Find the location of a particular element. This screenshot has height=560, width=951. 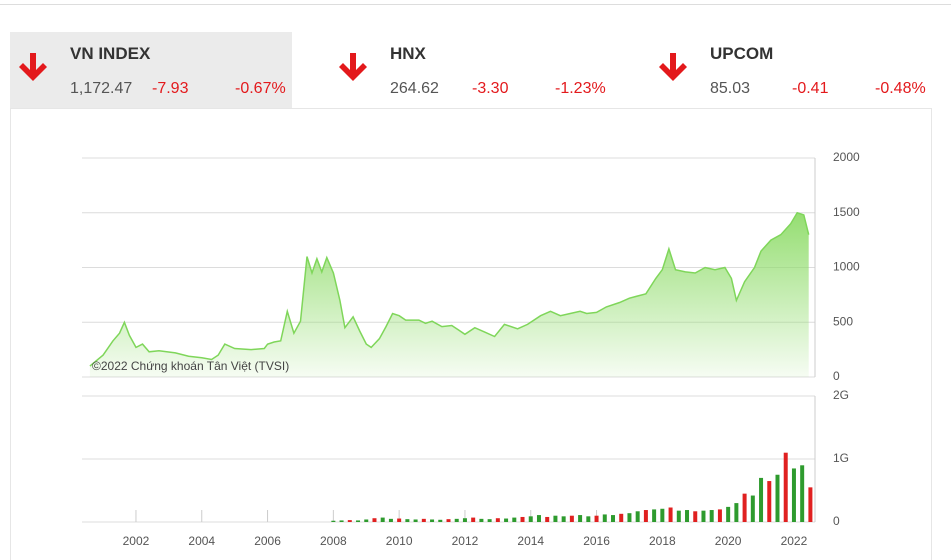

y-tick-label: 1G is located at coordinates (841, 458).